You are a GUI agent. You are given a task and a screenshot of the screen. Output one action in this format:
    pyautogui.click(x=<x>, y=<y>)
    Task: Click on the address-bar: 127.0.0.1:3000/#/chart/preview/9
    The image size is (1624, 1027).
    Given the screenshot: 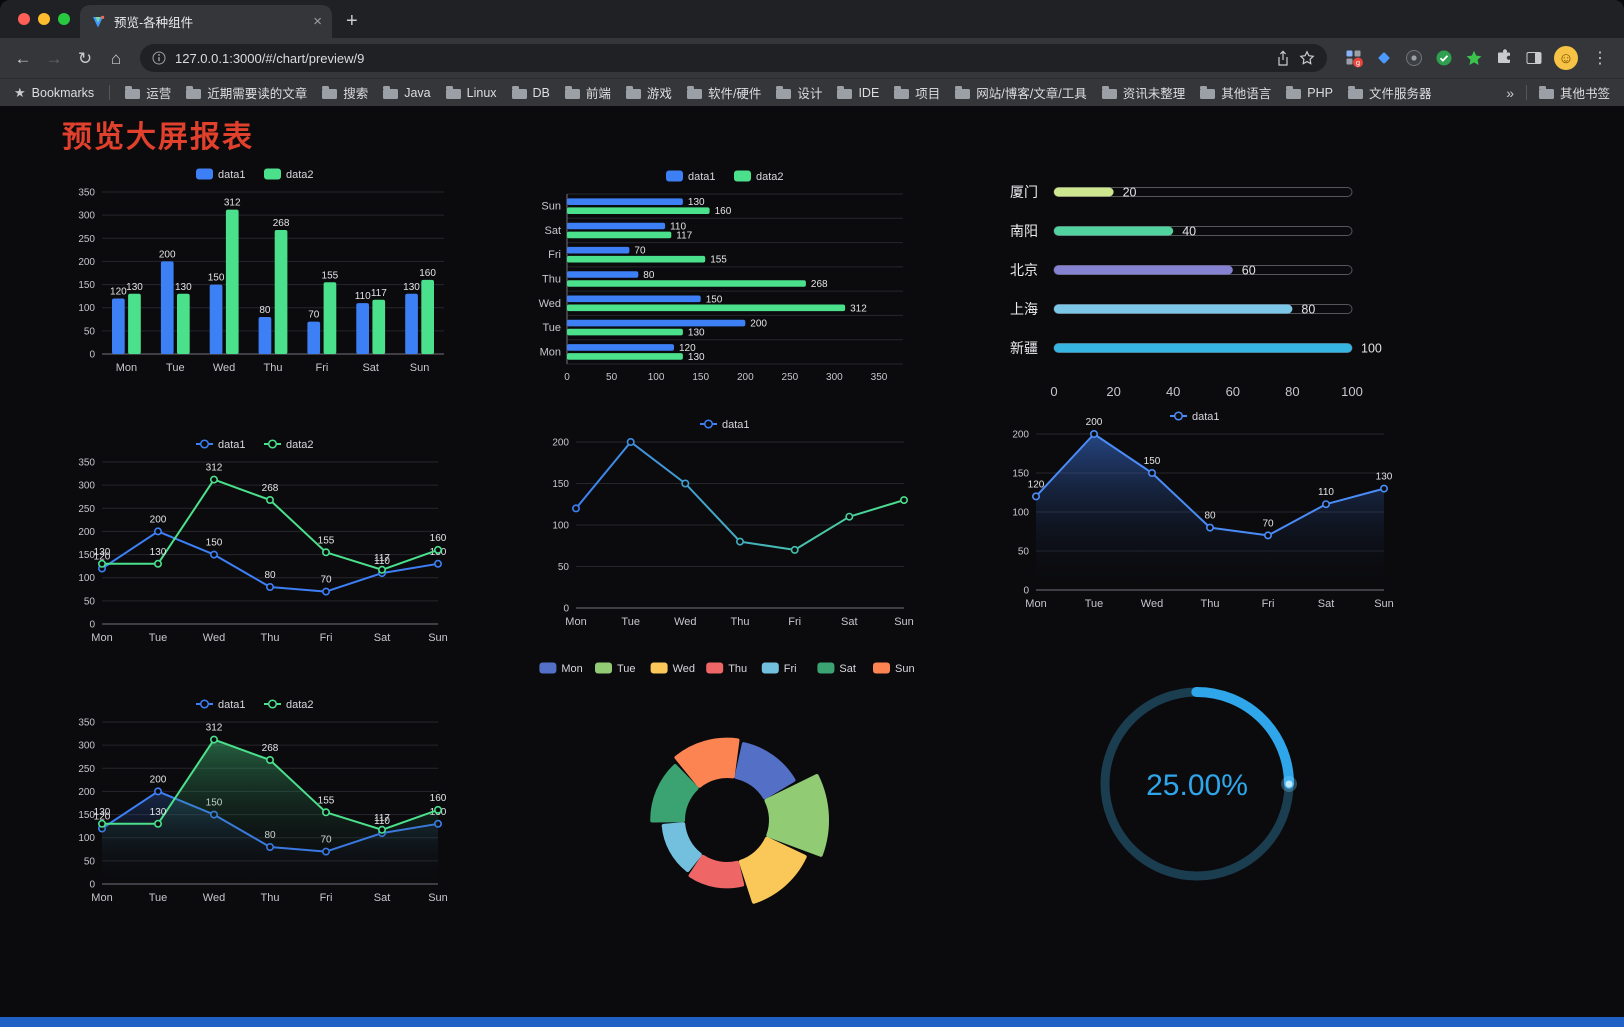 What is the action you would take?
    pyautogui.click(x=733, y=58)
    